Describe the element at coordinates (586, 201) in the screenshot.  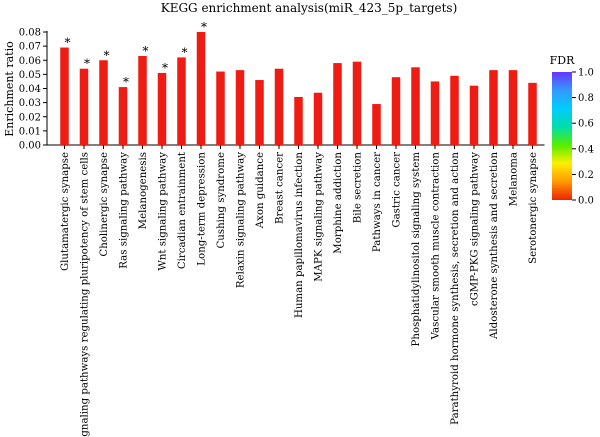
I see `colorbar-tick-label: 0.0` at that location.